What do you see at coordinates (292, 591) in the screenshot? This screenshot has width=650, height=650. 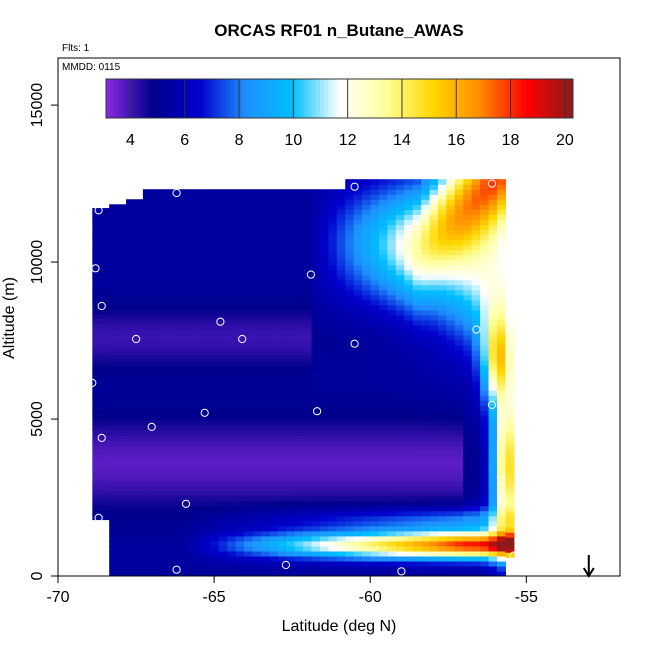 I see `x-axis: -70 -65 -60 -55` at bounding box center [292, 591].